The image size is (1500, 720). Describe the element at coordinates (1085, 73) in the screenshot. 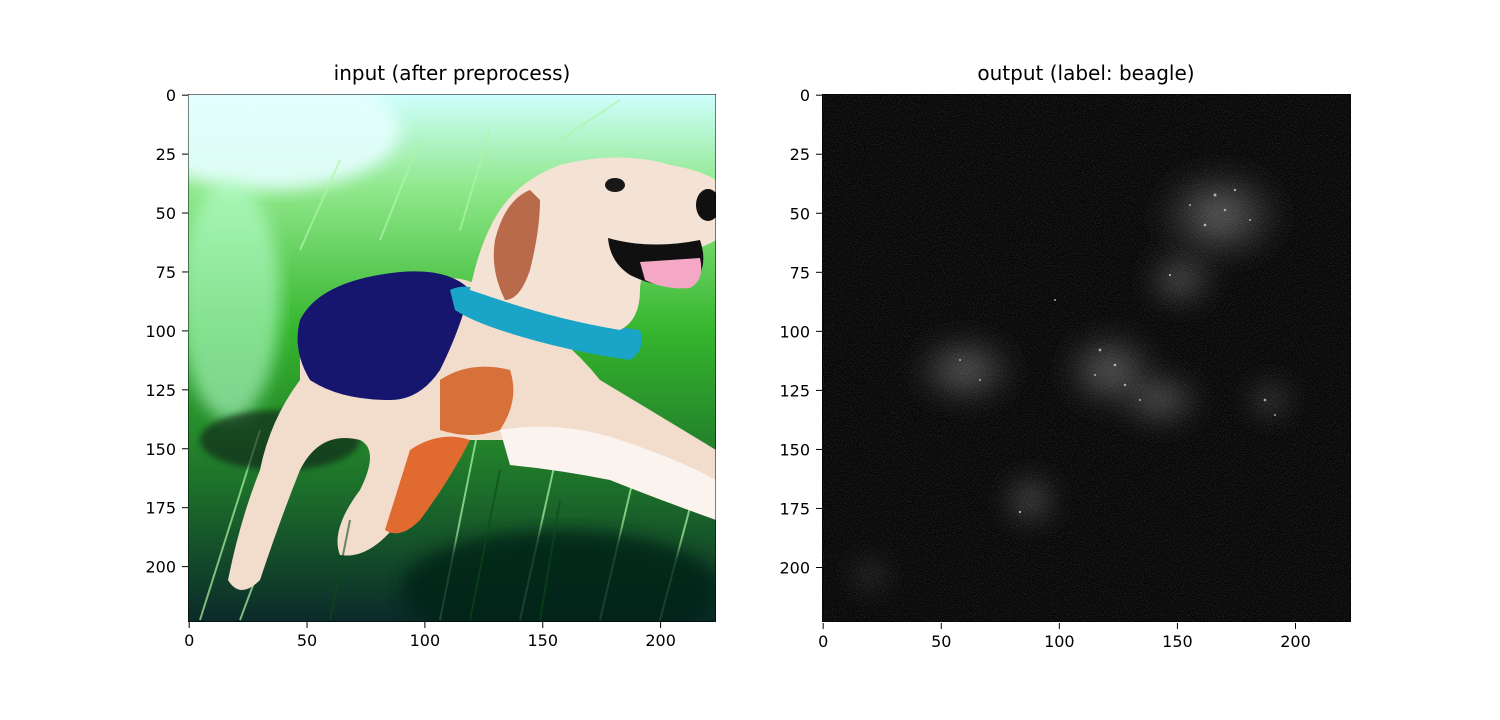

I see `panel-title-output: output (label: beagle)` at that location.